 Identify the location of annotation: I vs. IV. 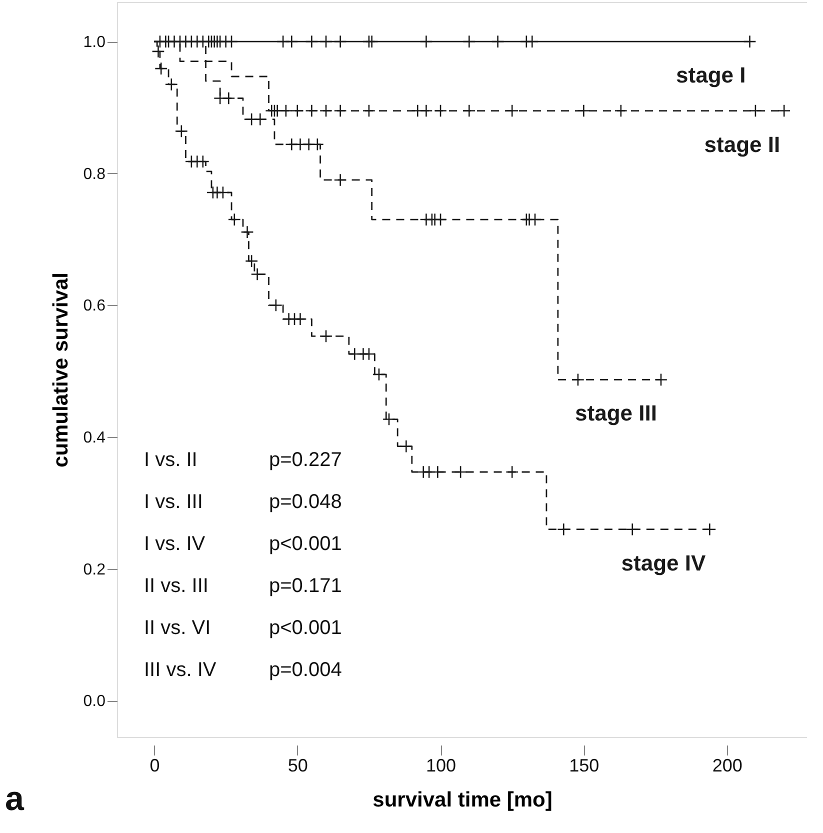
(175, 544).